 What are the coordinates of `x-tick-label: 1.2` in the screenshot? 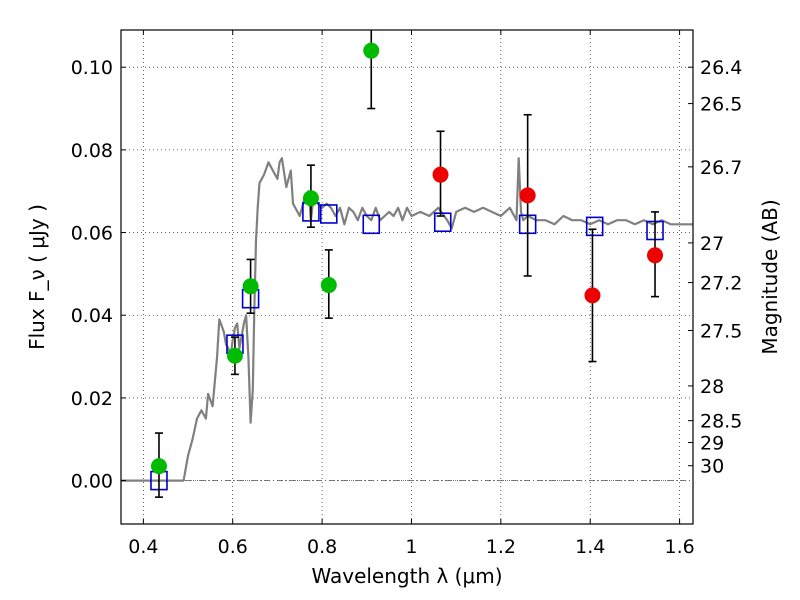 It's located at (501, 547).